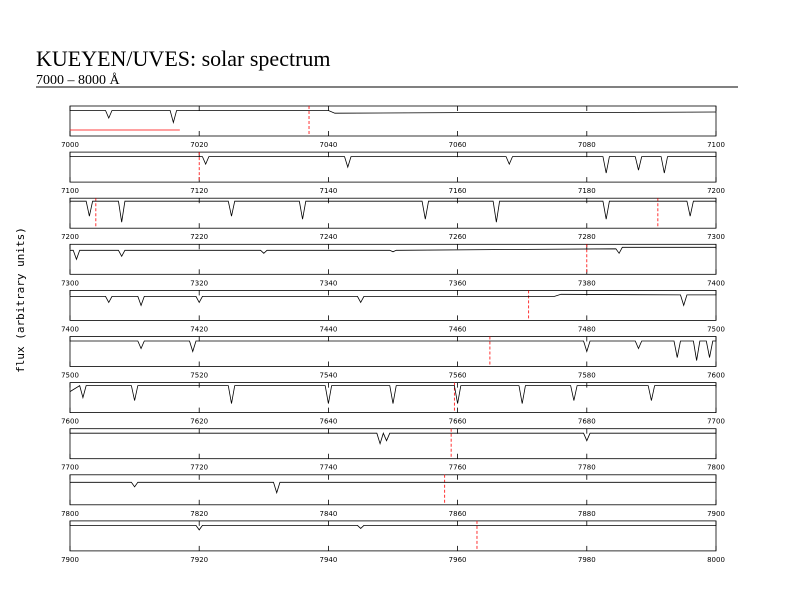 The height and width of the screenshot is (612, 792). Describe the element at coordinates (587, 283) in the screenshot. I see `x-tick-label: 7380` at that location.